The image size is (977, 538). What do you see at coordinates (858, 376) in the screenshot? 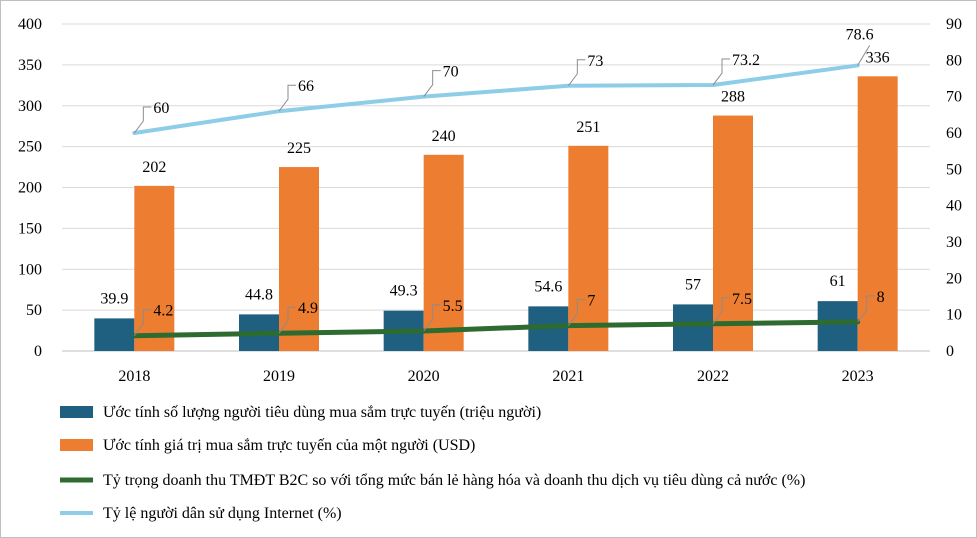
I see `x-tick-label: 2023` at bounding box center [858, 376].